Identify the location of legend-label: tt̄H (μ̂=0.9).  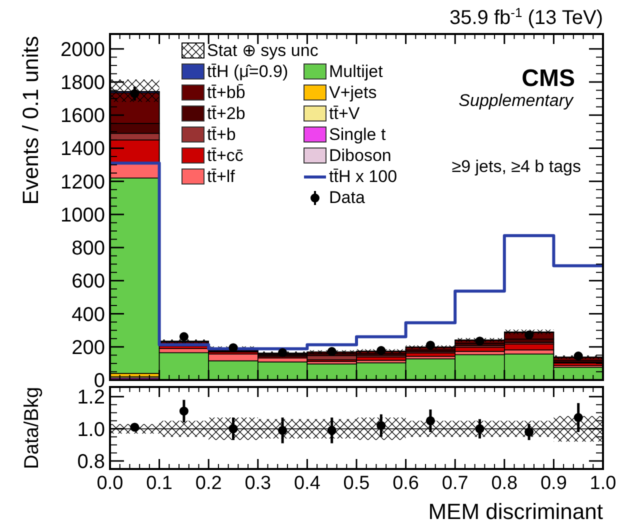
(247, 71).